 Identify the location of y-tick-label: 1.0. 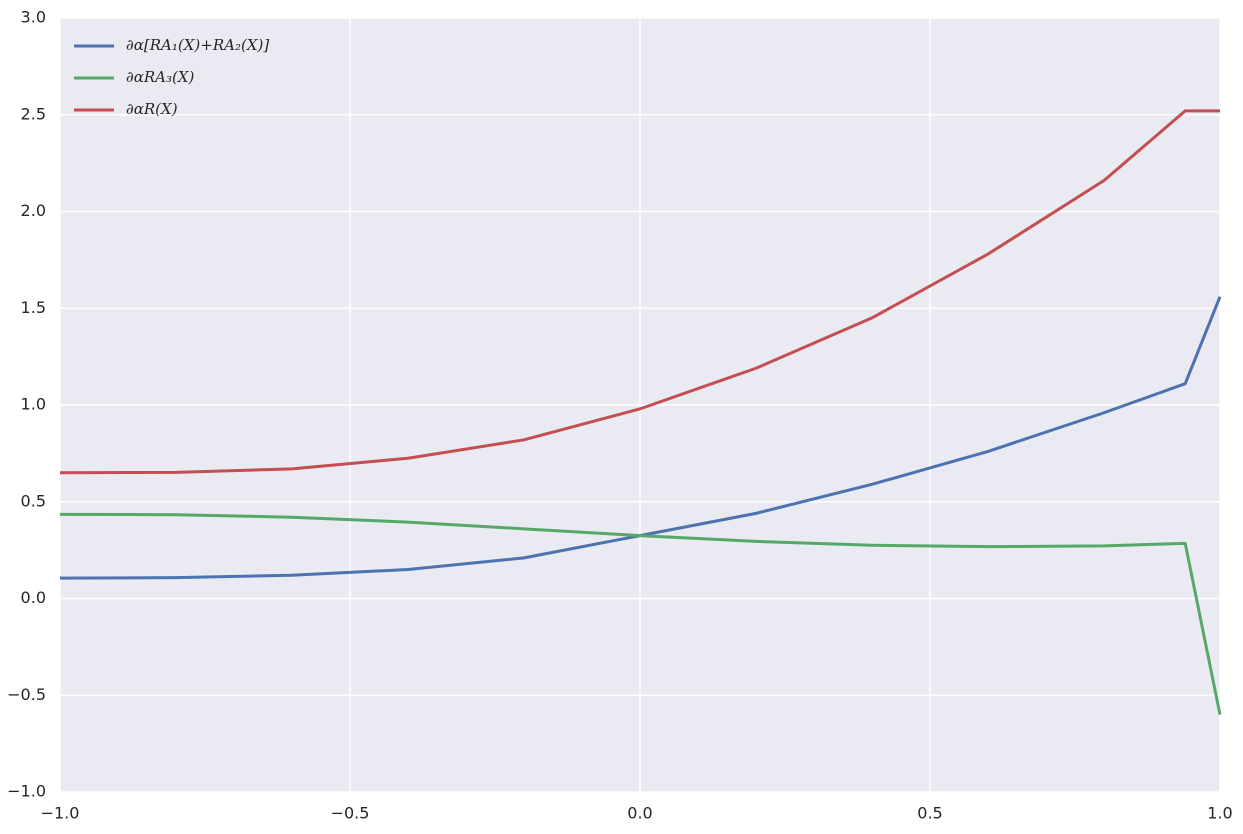
(33, 404).